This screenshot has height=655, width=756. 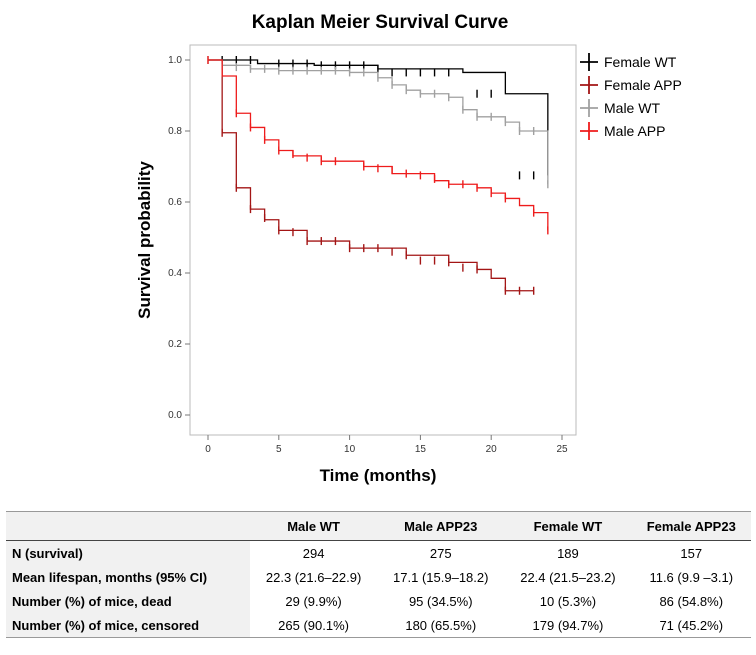 I want to click on legend-label-male-app: Male APP, so click(x=634, y=131).